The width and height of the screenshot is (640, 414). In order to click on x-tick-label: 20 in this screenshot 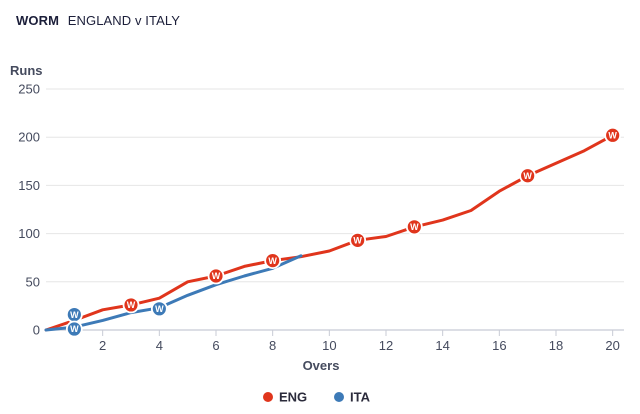, I will do `click(612, 345)`.